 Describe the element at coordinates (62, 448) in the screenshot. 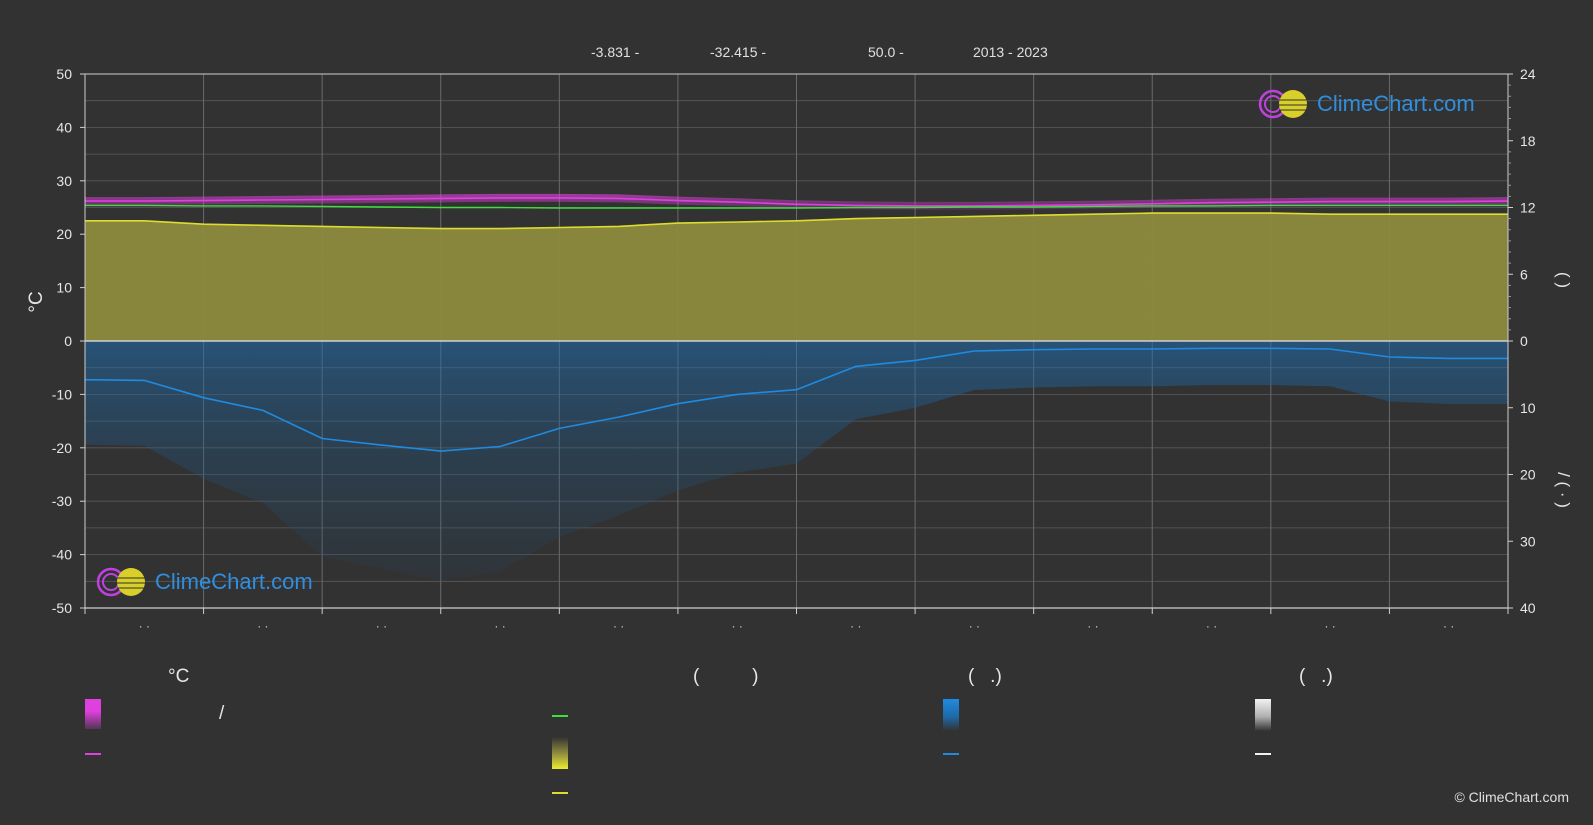

I see `left-tick-label: -20` at that location.